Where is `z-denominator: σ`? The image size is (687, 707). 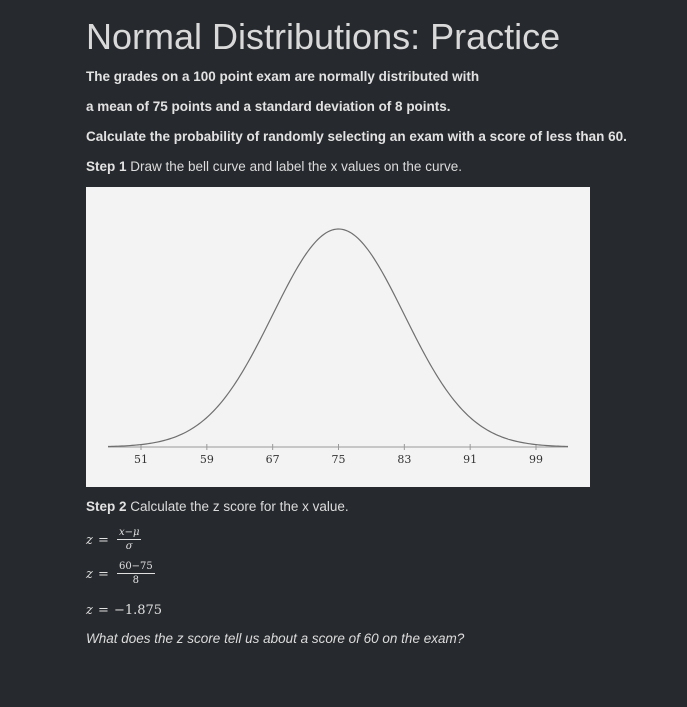
z-denominator: σ is located at coordinates (129, 546).